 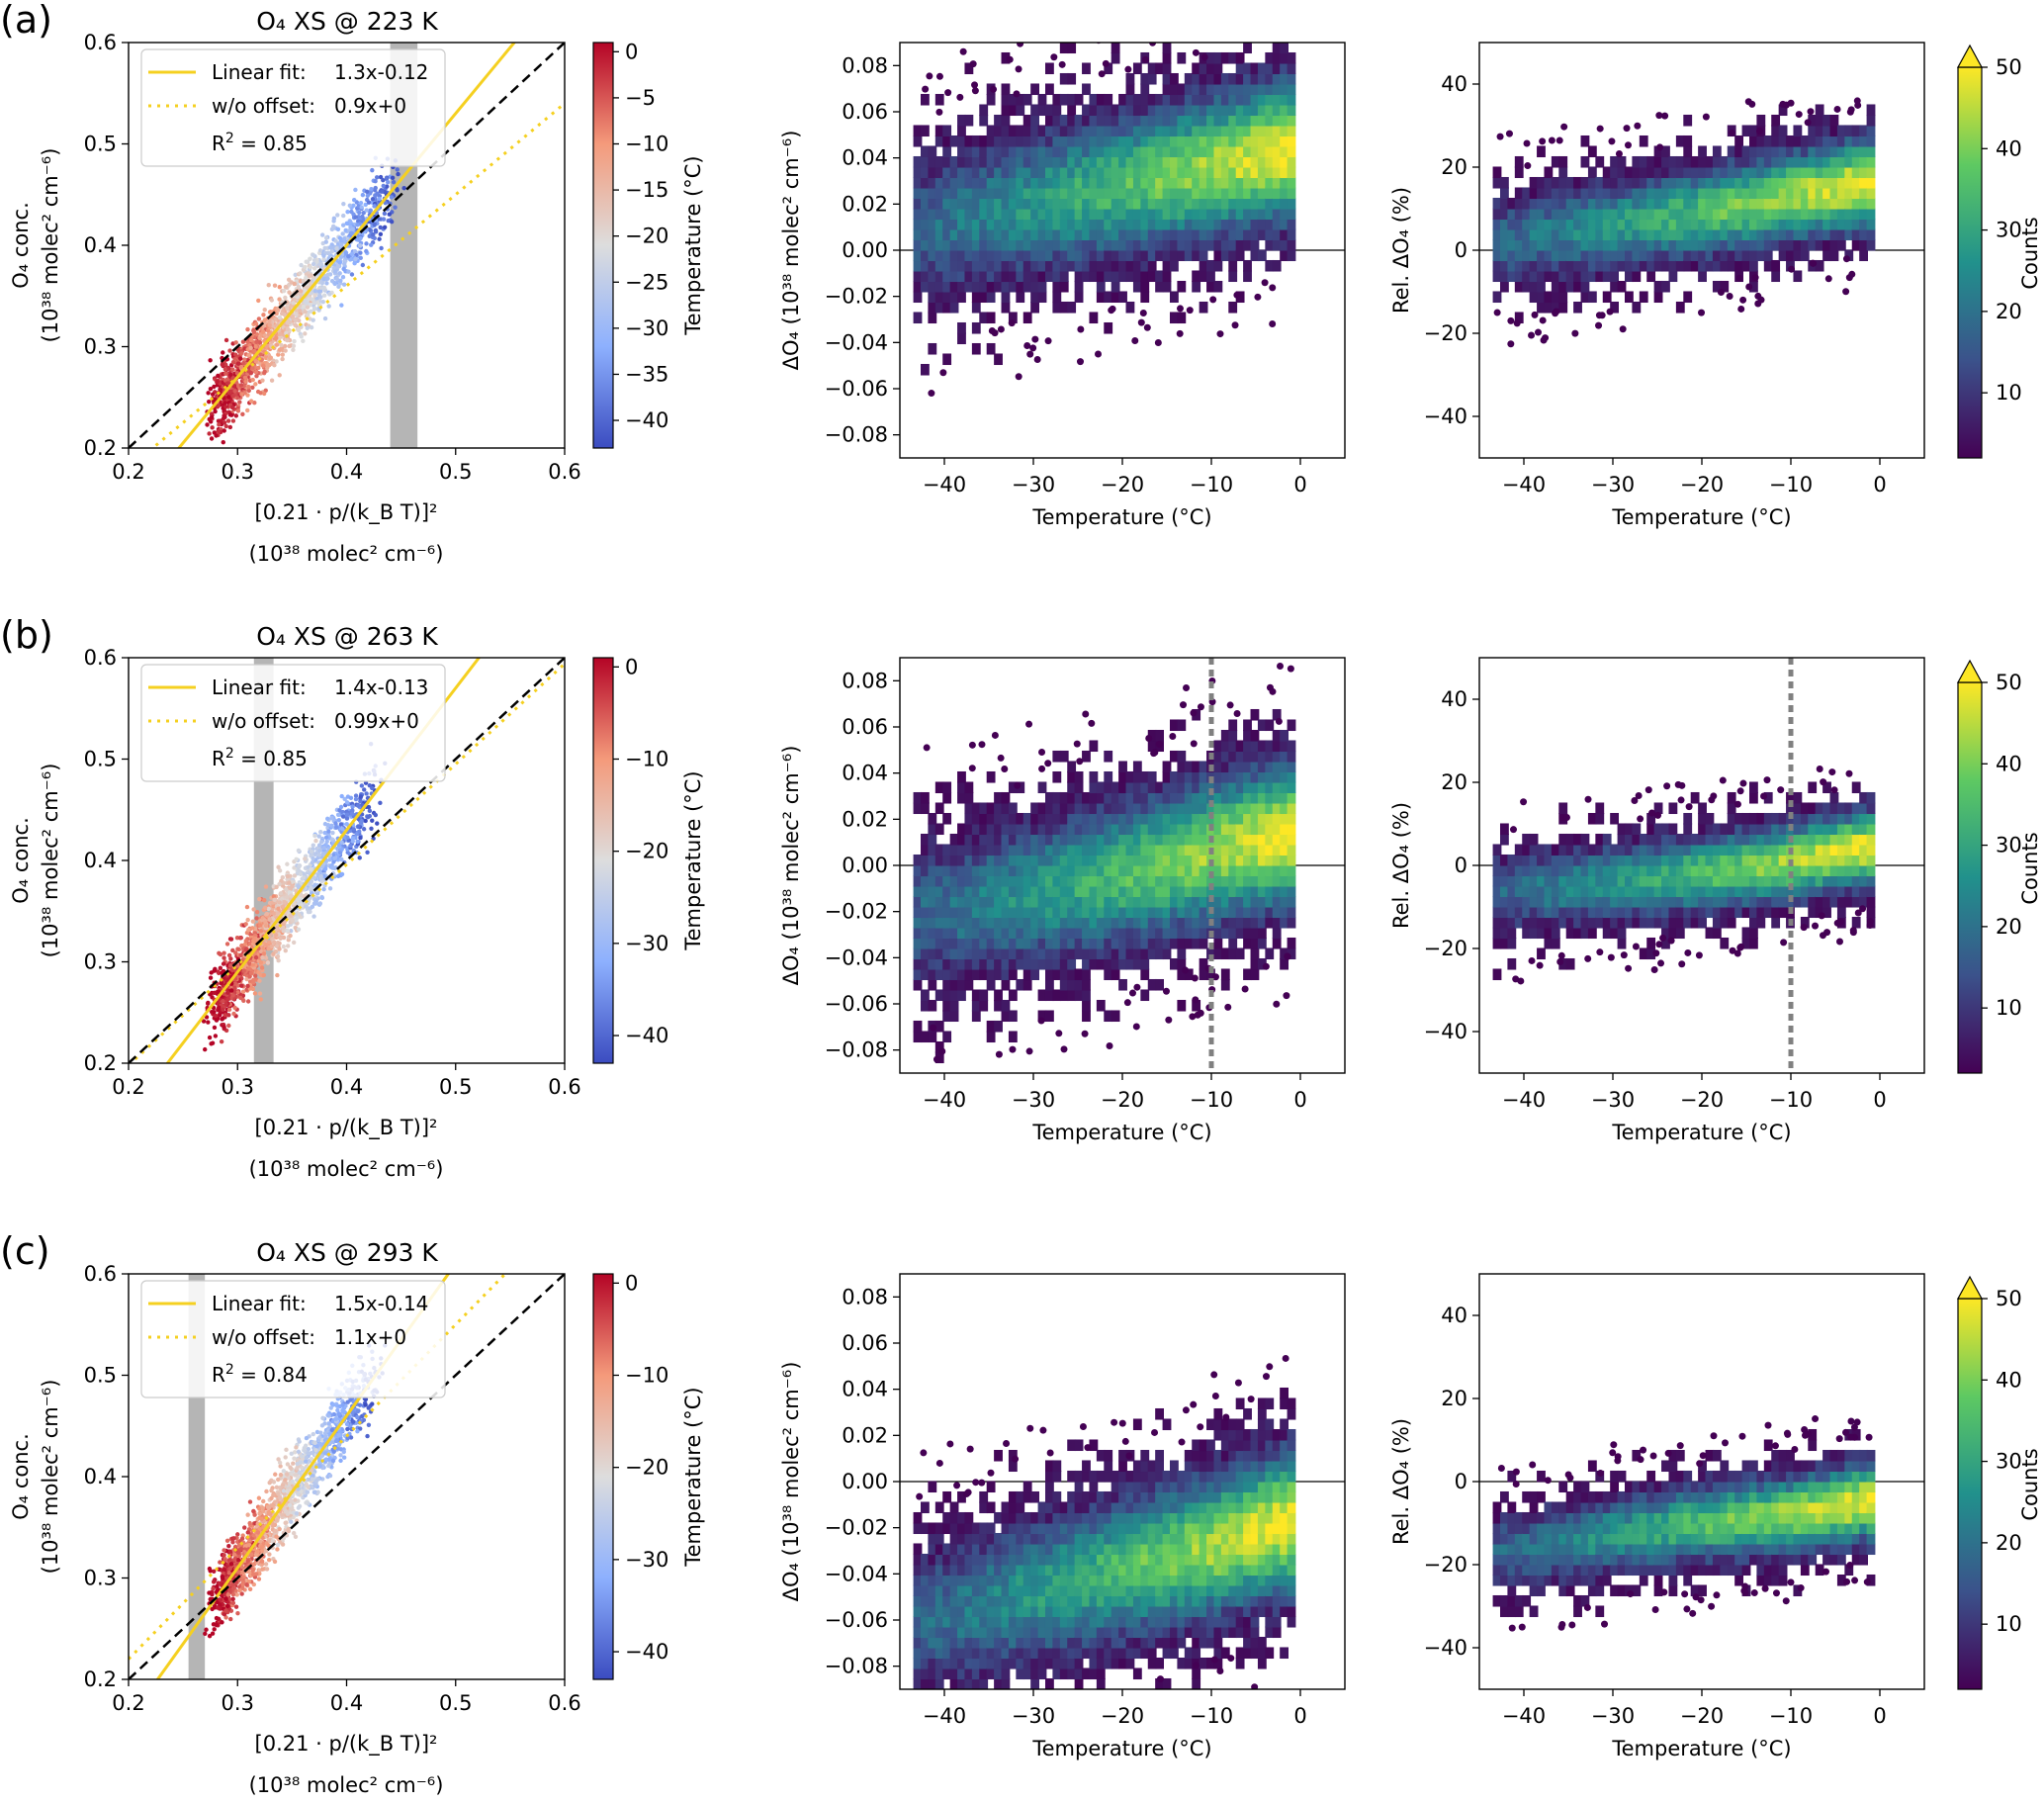 I want to click on heatmap-area, so click(x=1701, y=222).